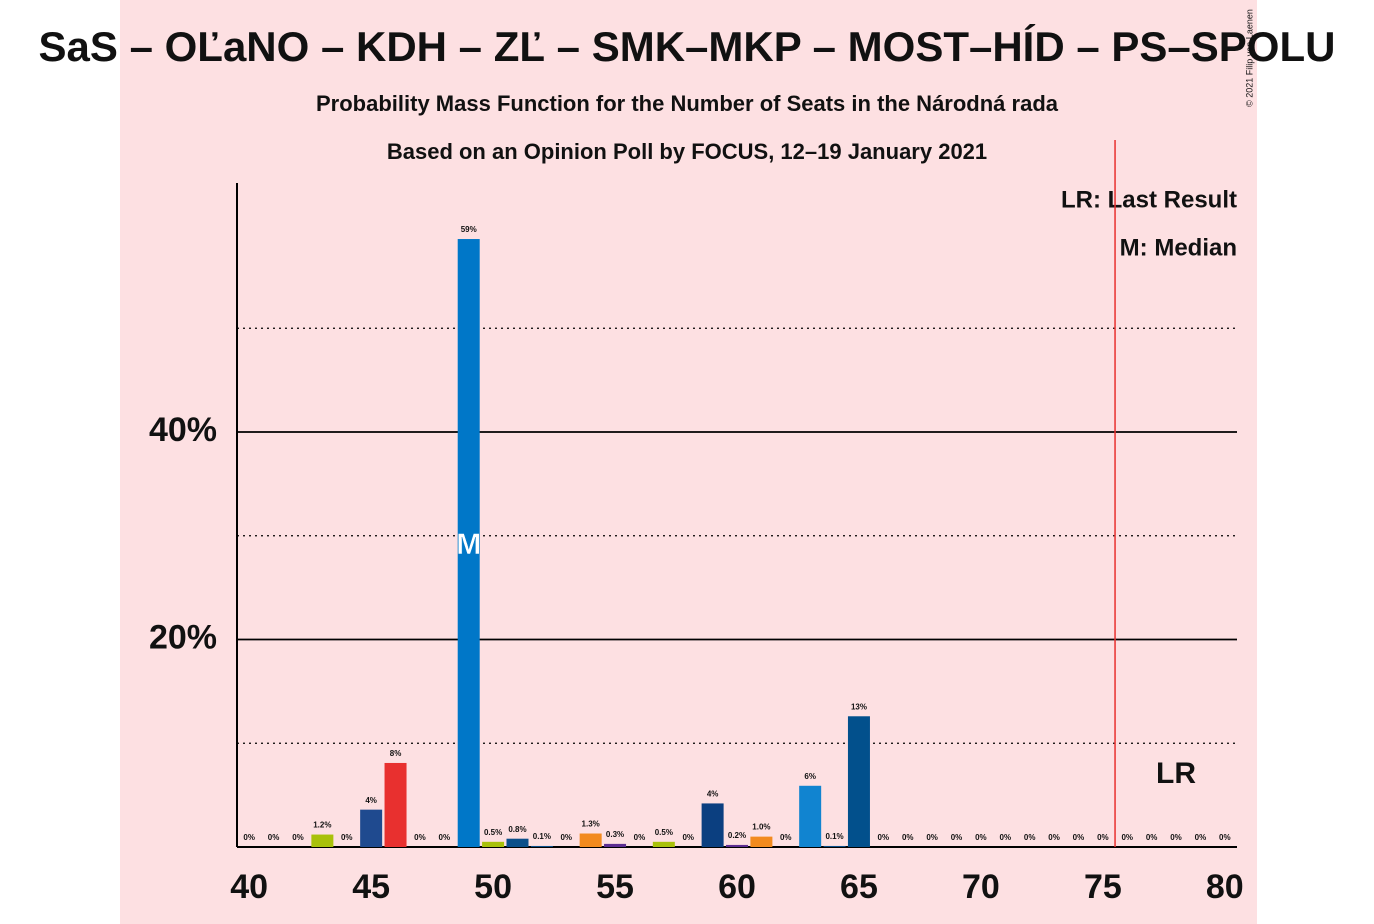  I want to click on y-tick-label: 20%, so click(183, 637).